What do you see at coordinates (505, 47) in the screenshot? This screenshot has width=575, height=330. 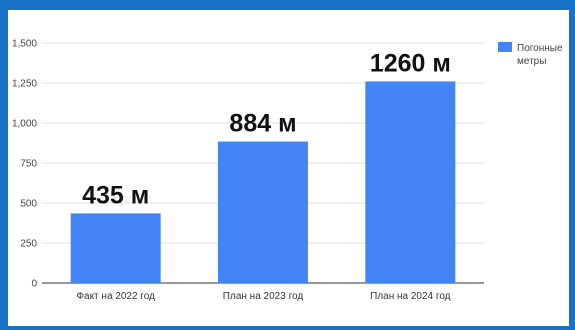 I see `legend-swatch` at bounding box center [505, 47].